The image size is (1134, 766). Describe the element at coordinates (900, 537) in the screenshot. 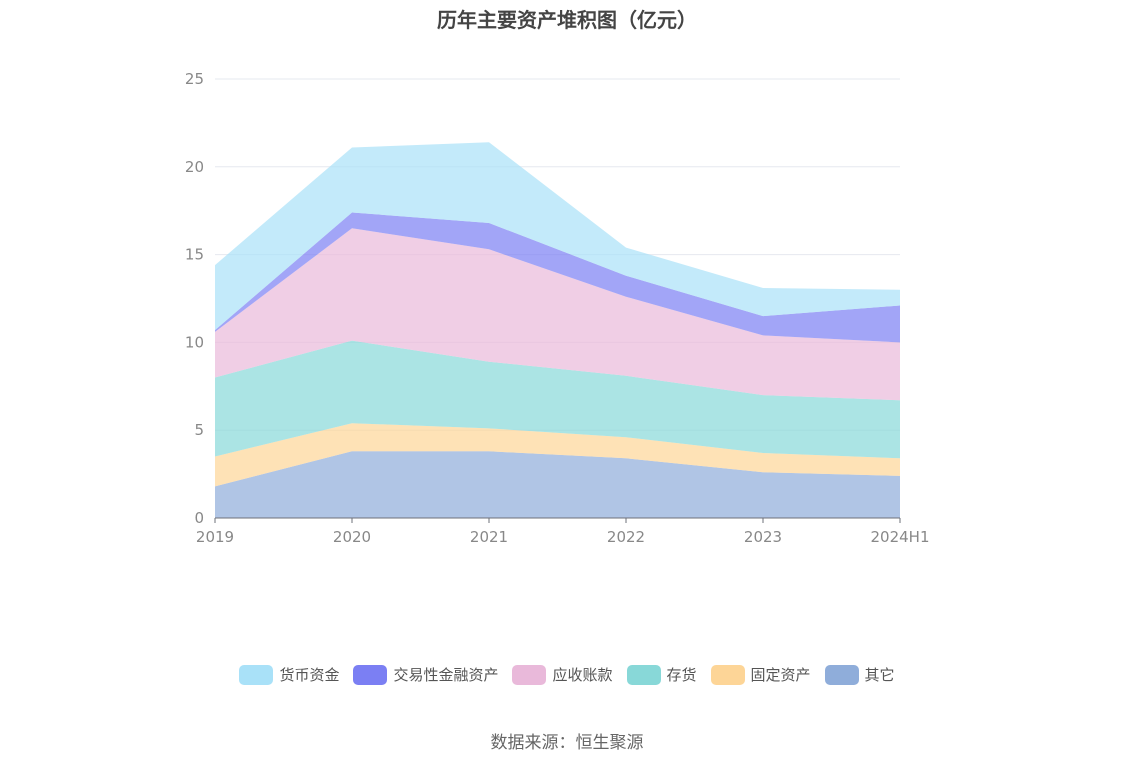

I see `x-tick-label: 2024H1` at that location.